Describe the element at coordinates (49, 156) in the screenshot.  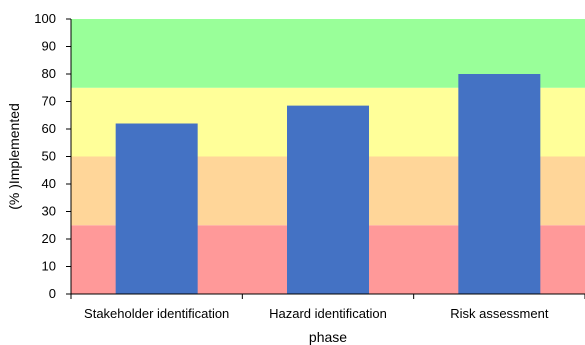
I see `y-tick-label-5: 50` at that location.